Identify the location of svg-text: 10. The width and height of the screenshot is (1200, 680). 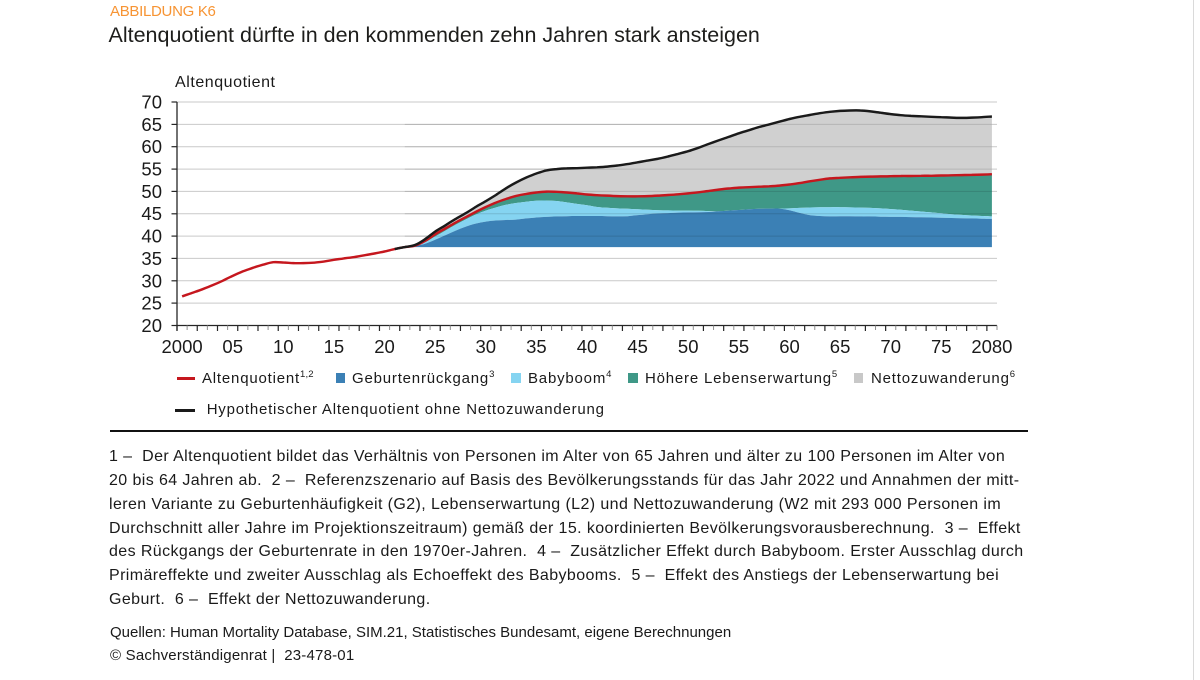
(283, 346).